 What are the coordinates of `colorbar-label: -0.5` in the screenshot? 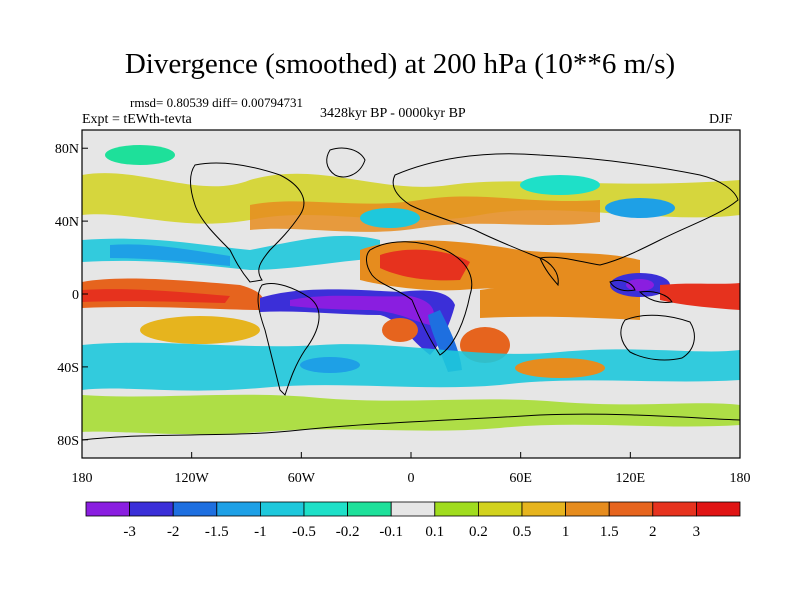 It's located at (304, 532).